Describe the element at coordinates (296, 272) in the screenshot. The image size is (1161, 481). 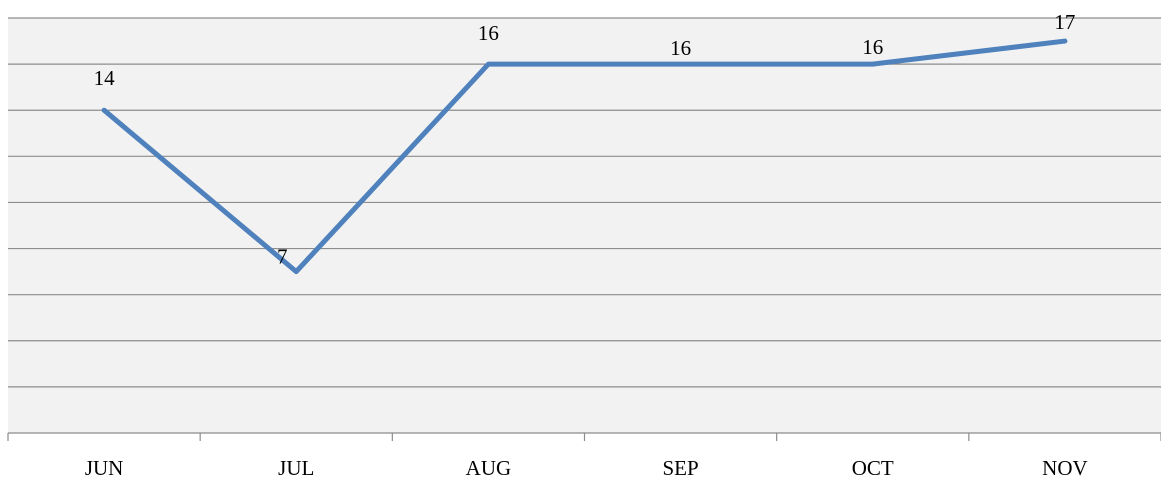
I see `data-point-jul` at that location.